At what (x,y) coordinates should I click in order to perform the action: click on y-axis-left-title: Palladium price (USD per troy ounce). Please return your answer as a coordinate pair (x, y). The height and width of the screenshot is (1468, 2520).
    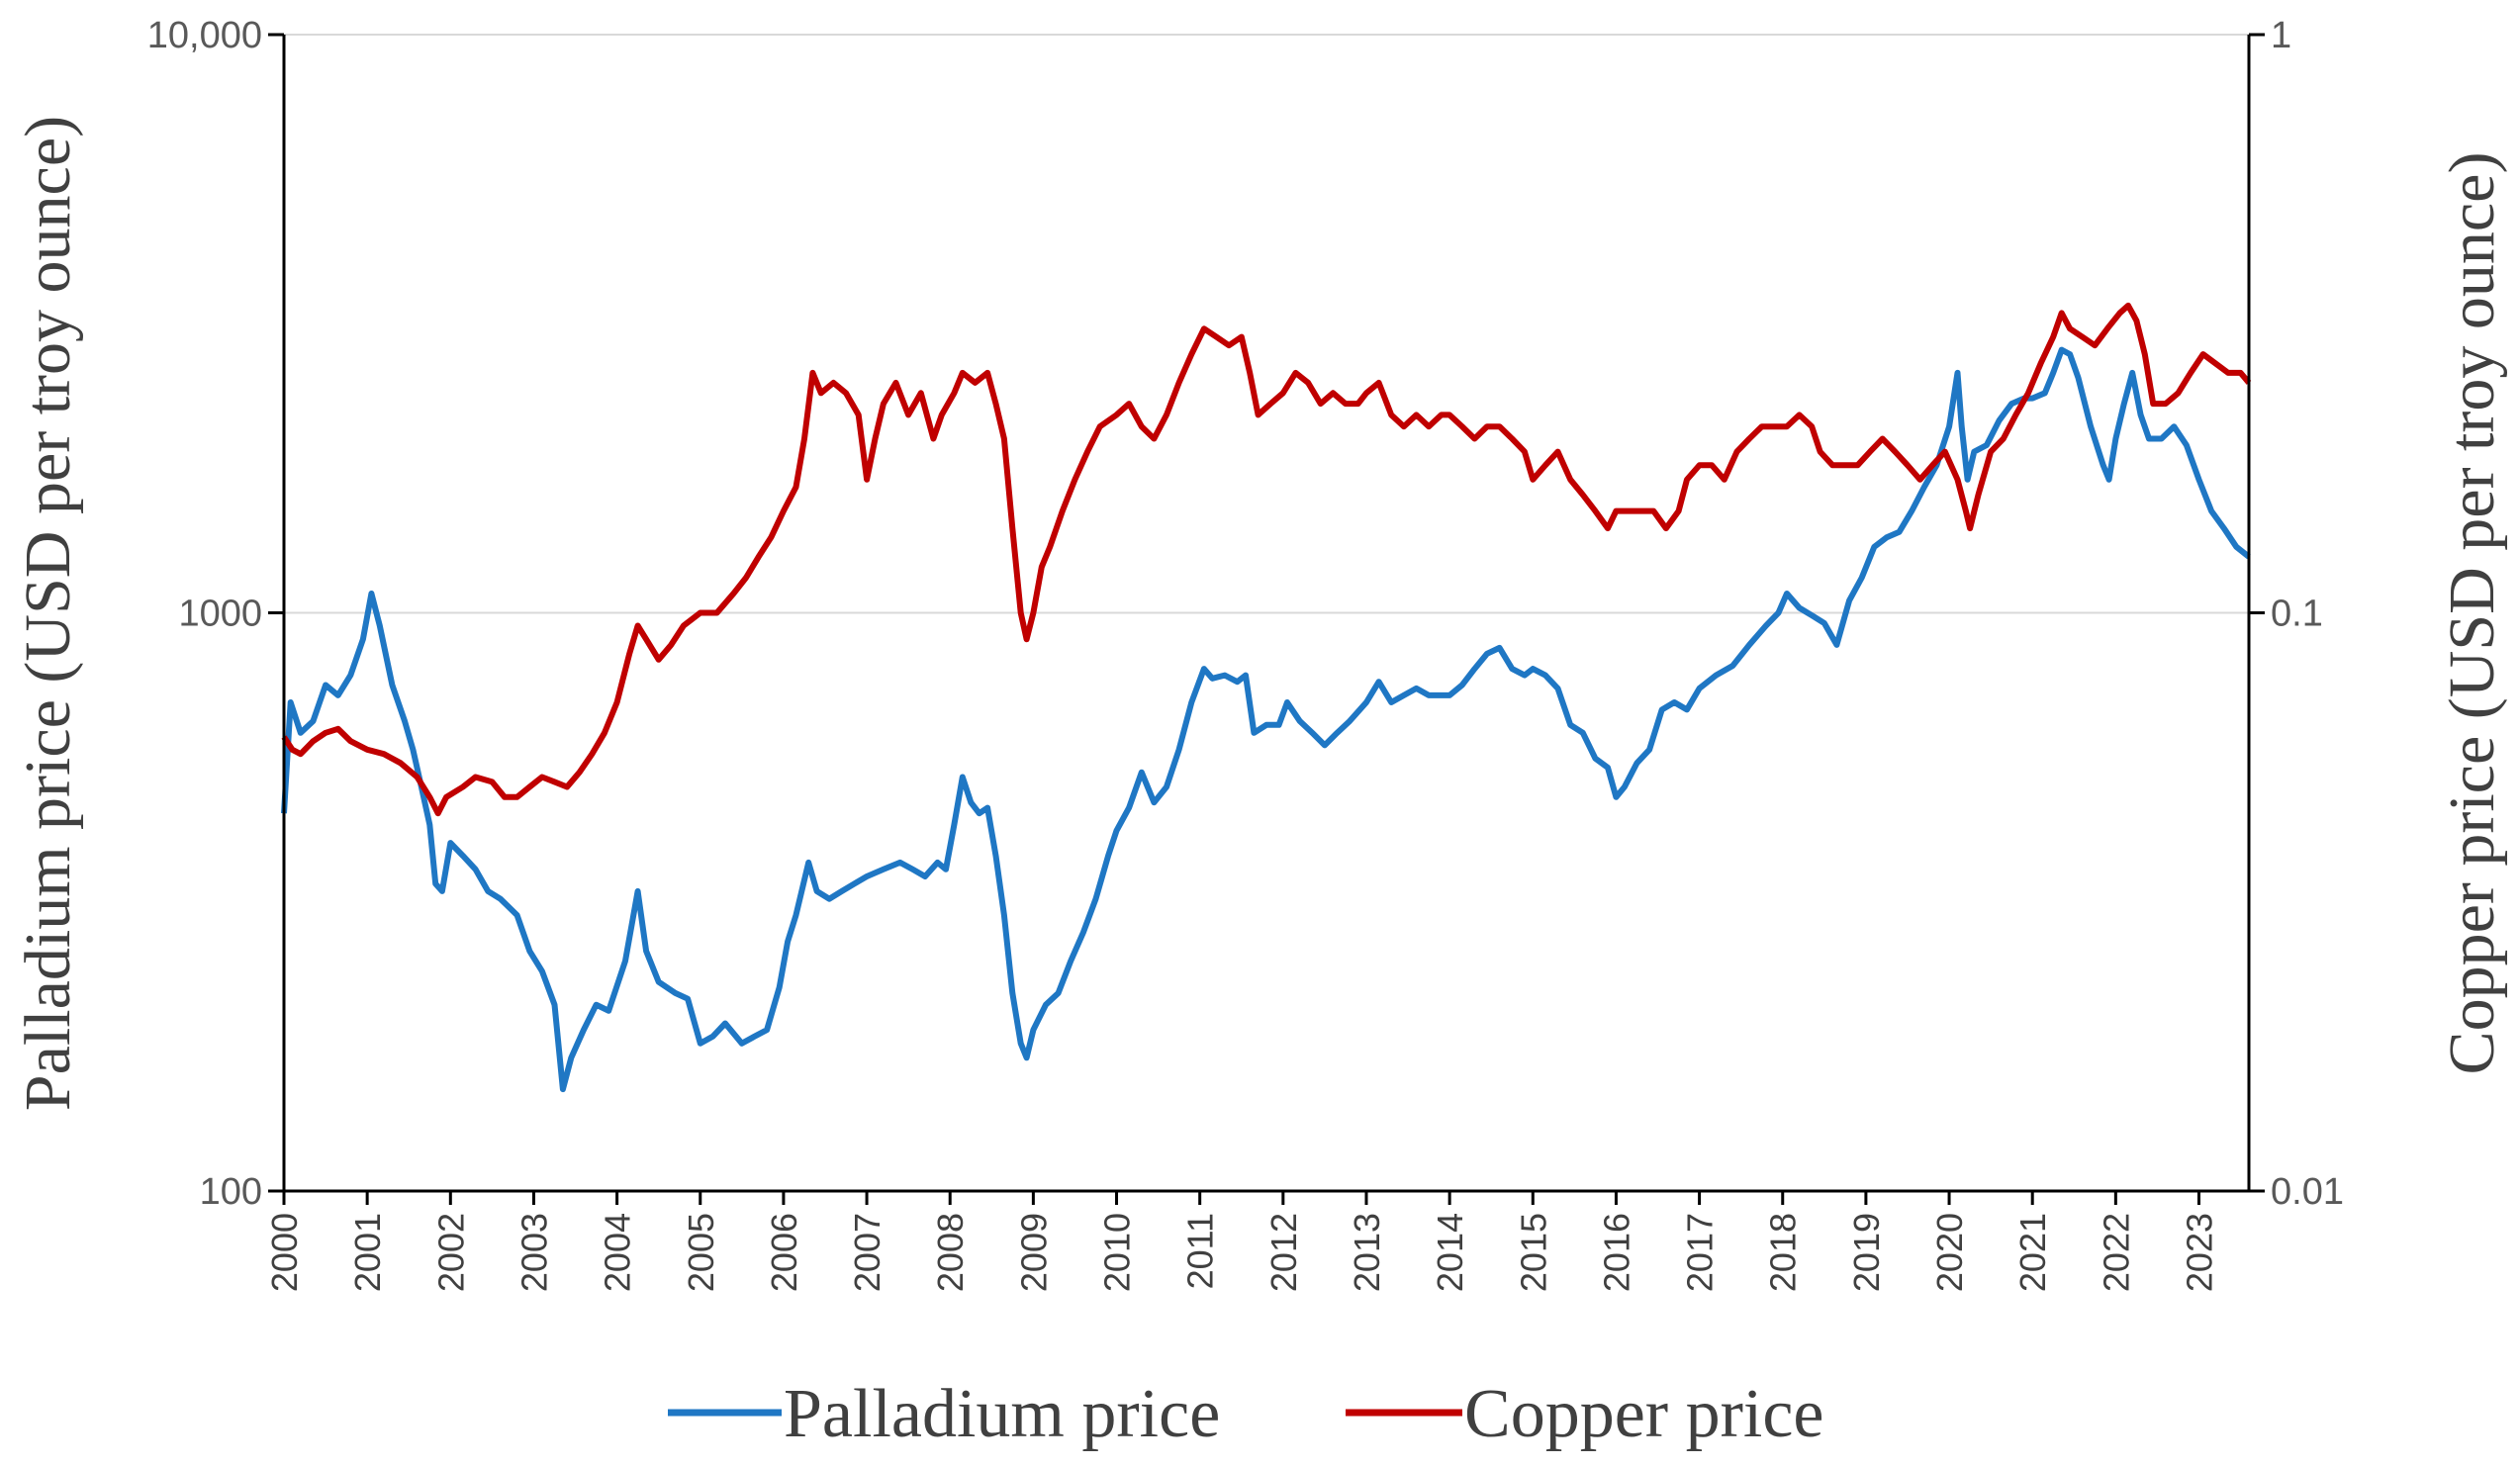
    Looking at the image, I should click on (48, 613).